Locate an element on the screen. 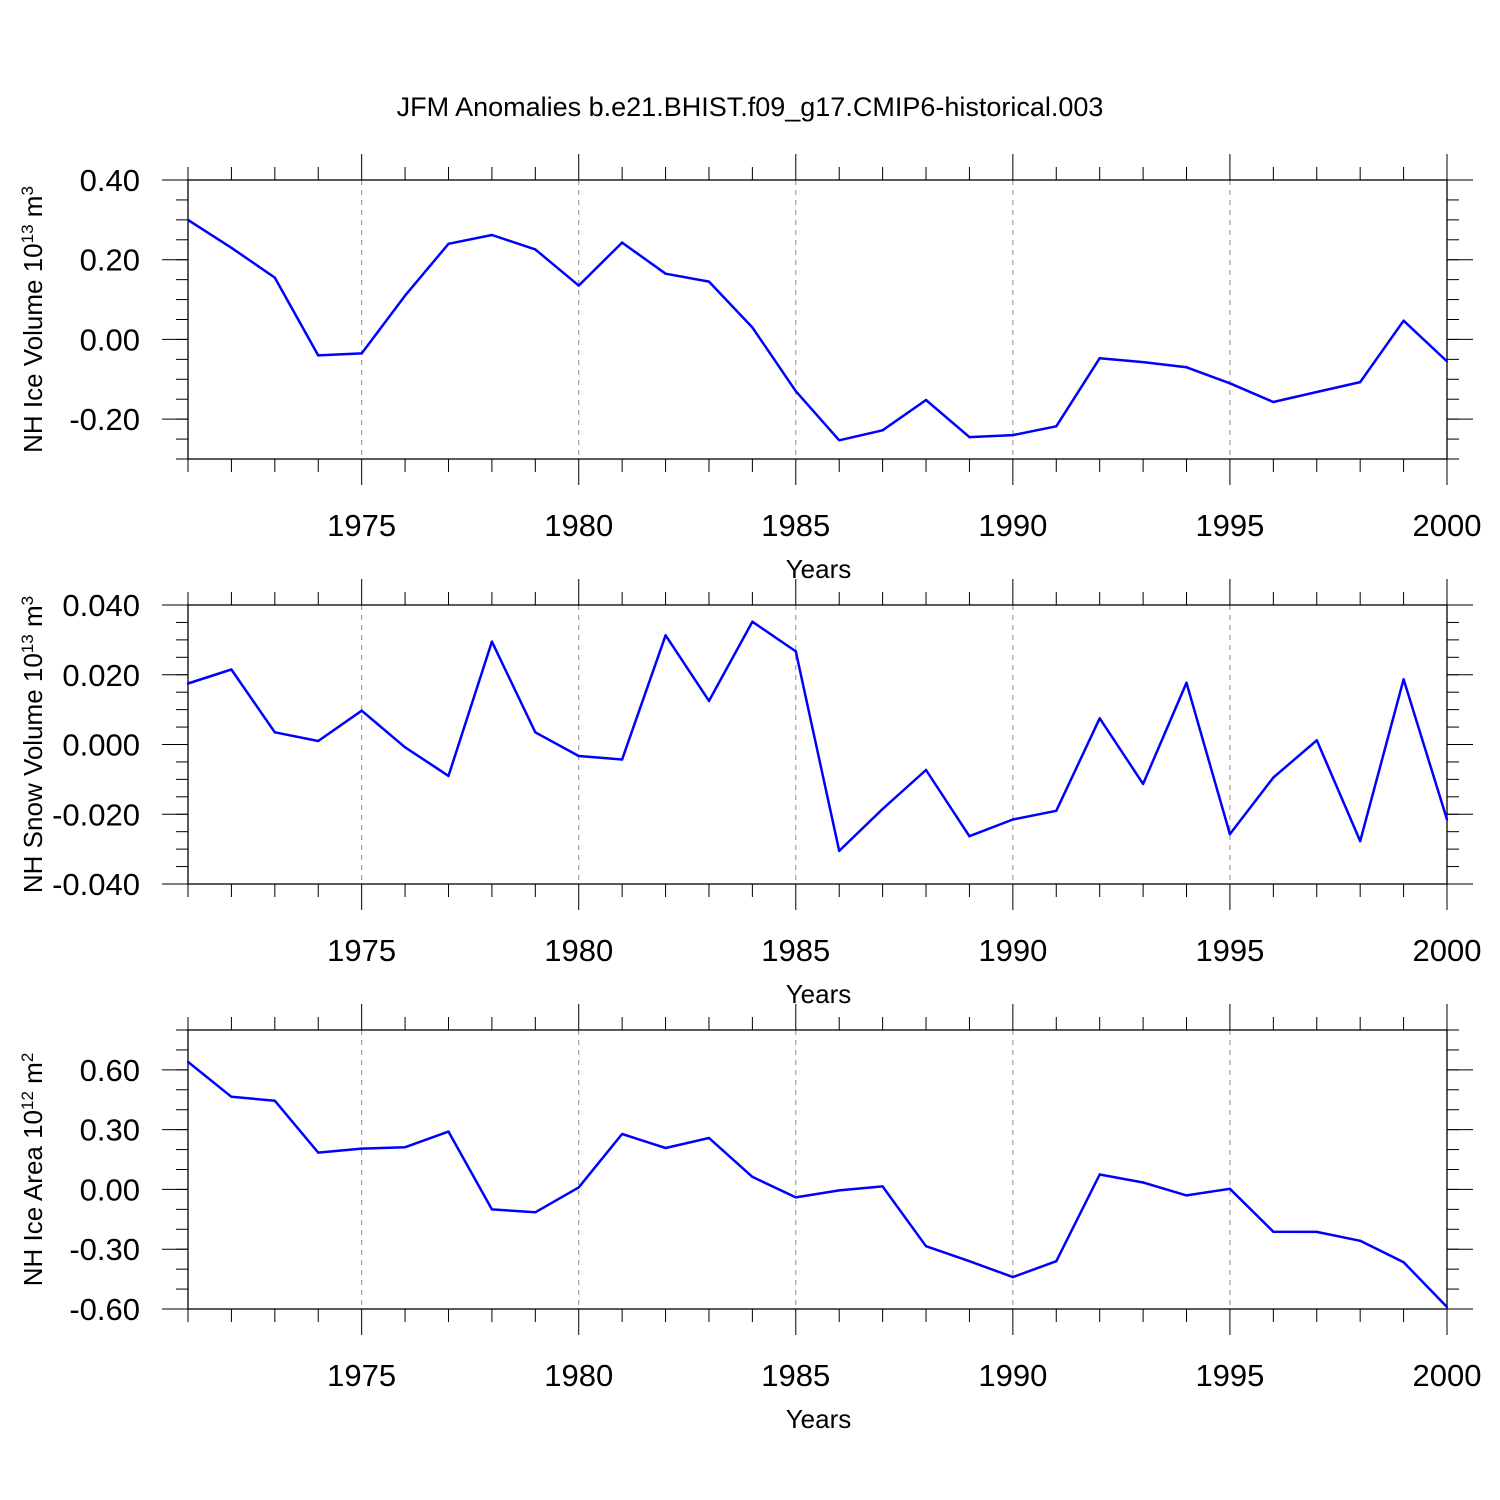  y-tick-label: 0.040 is located at coordinates (101, 605).